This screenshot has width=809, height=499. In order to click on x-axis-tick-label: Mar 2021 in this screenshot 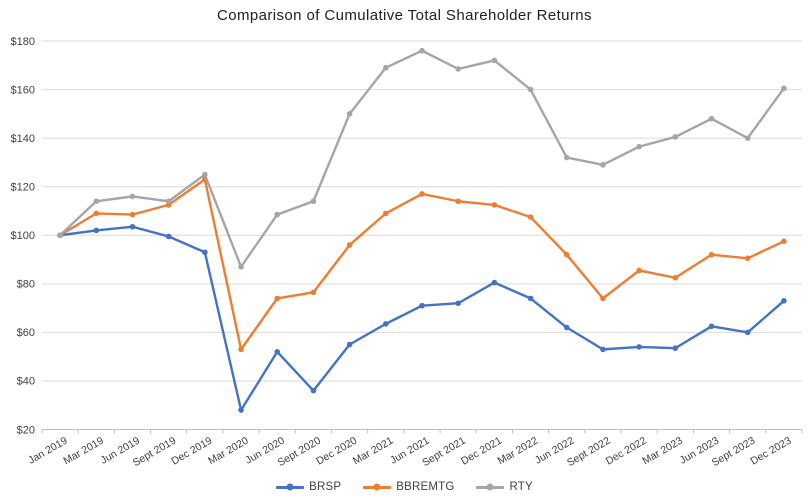, I will do `click(373, 451)`.